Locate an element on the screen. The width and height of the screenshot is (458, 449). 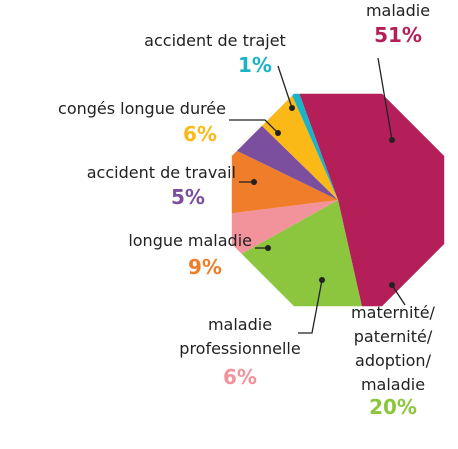
slice-value-label: 20% is located at coordinates (393, 407).